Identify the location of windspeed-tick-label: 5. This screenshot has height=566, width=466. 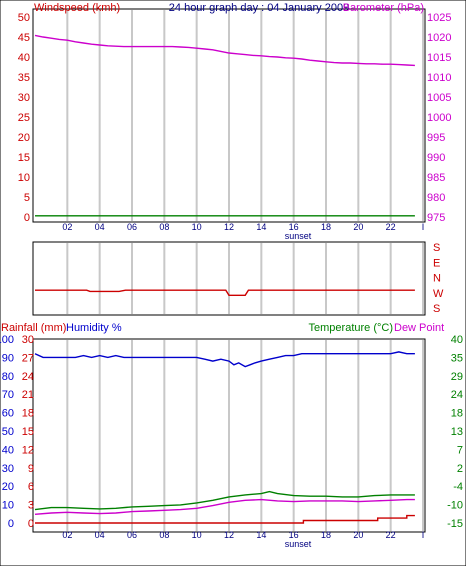
(27, 198).